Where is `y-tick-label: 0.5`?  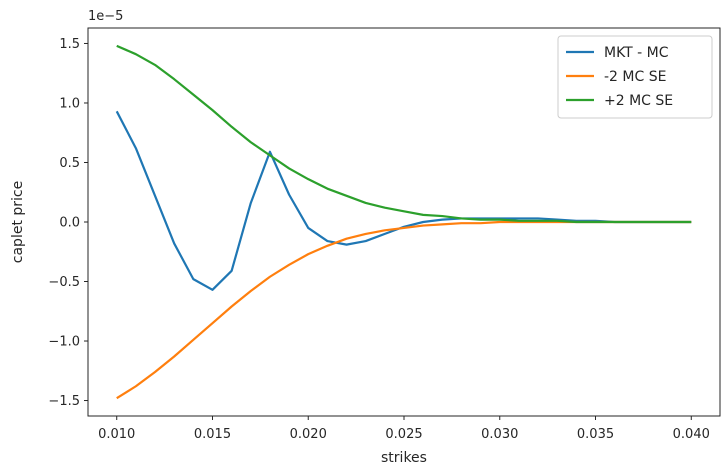 y-tick-label: 0.5 is located at coordinates (69, 163).